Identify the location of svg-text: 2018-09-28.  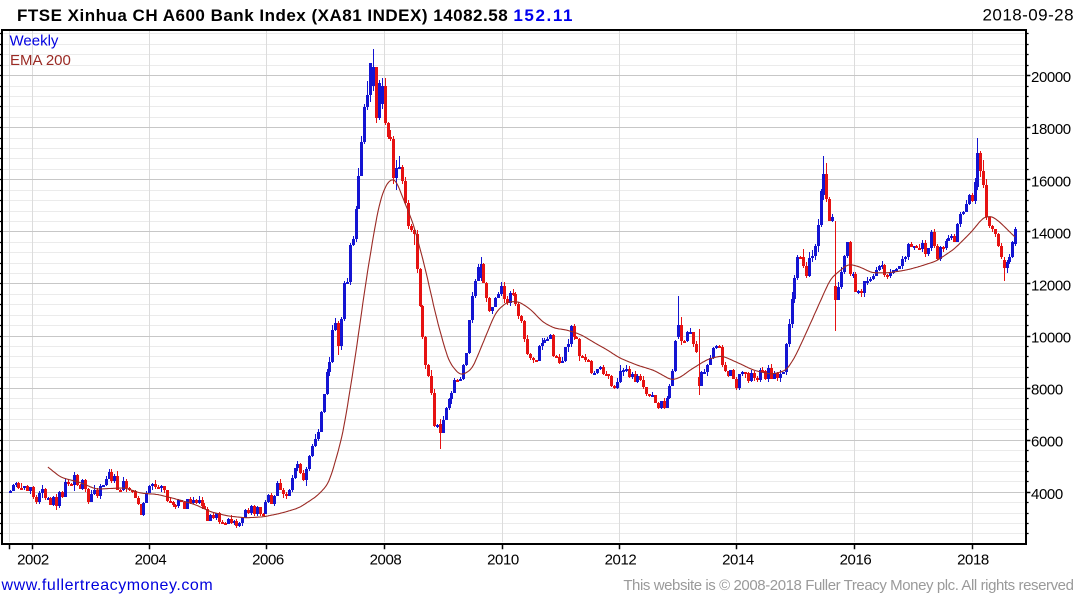
(1028, 14).